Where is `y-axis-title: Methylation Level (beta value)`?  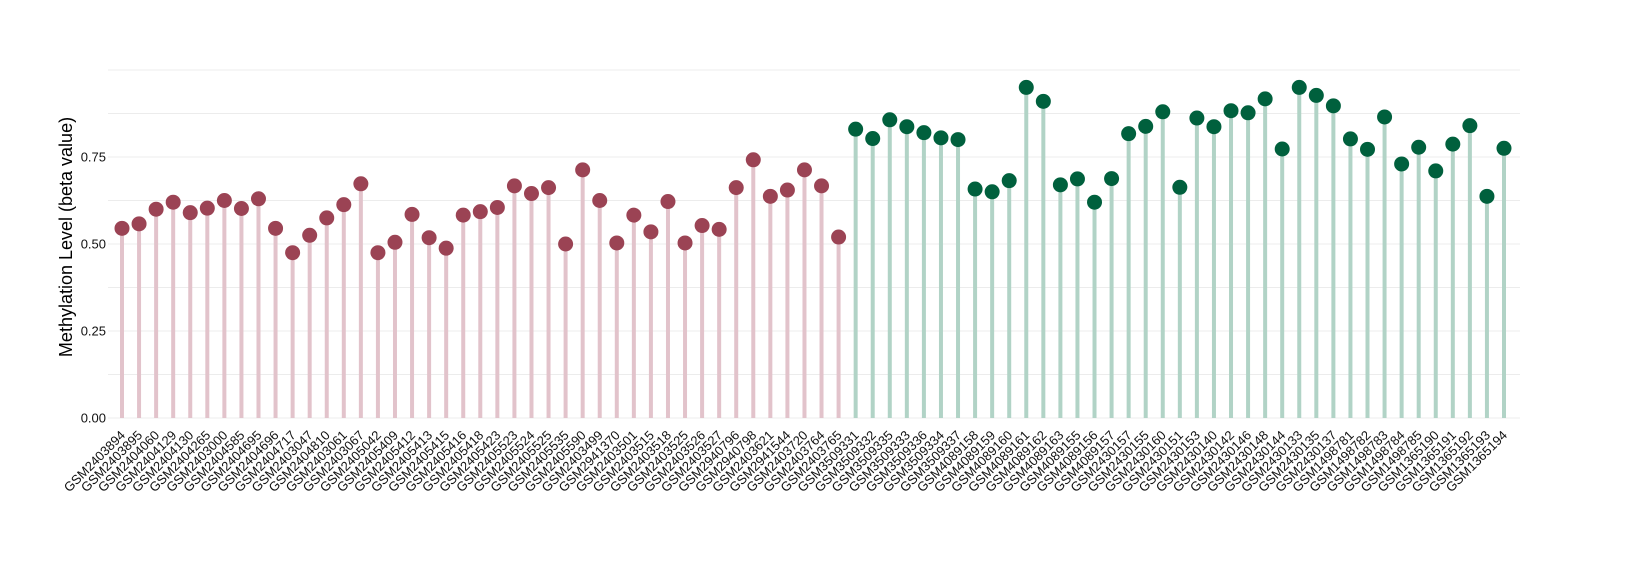 y-axis-title: Methylation Level (beta value) is located at coordinates (66, 237).